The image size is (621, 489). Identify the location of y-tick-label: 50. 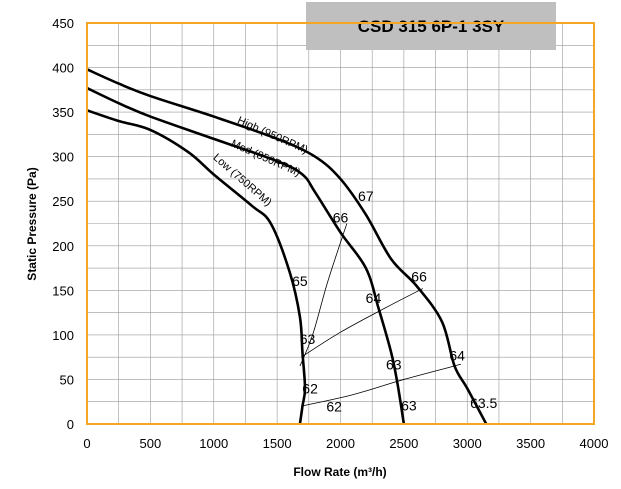
(67, 379).